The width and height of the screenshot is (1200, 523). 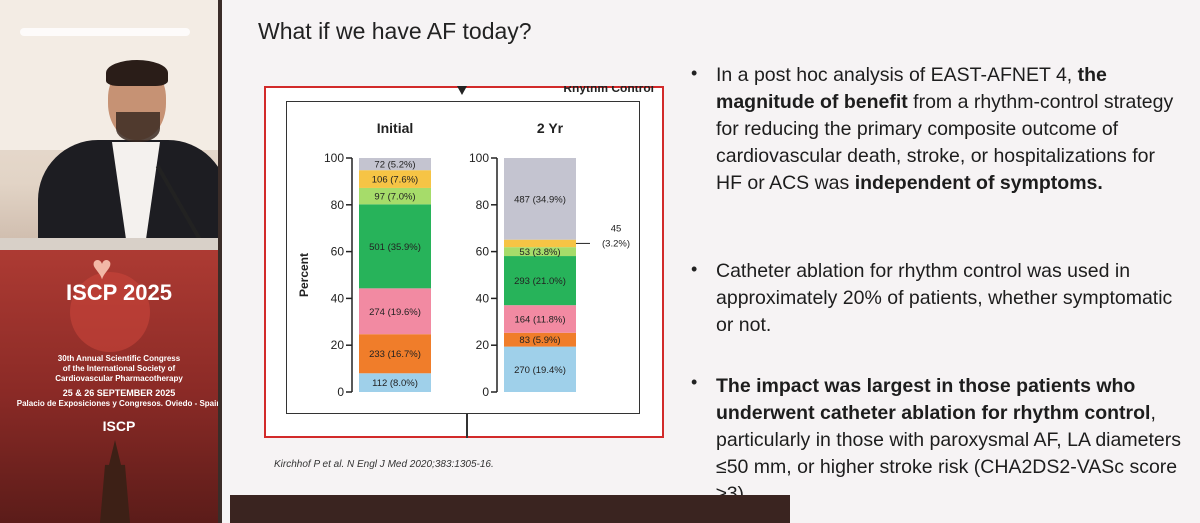 I want to click on bullet-emphasis: the magnitude of benefit, so click(x=911, y=88).